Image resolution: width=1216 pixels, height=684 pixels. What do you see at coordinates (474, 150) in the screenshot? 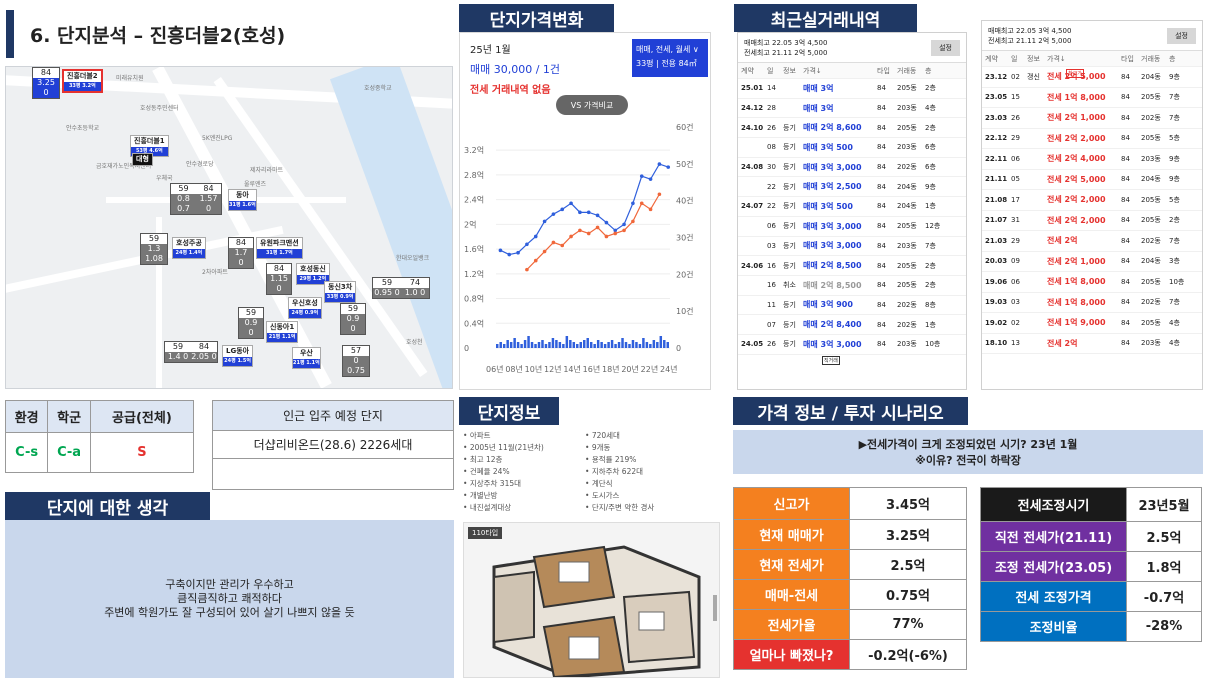
I see `y-tick-label: 3.2억` at bounding box center [474, 150].